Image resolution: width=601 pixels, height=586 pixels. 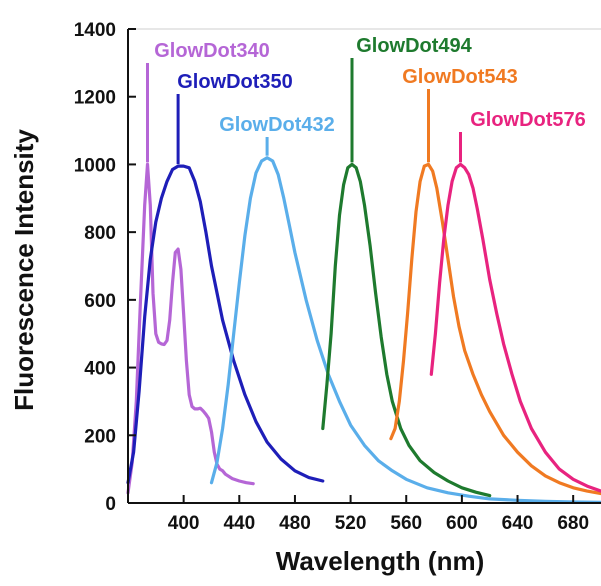 What do you see at coordinates (277, 125) in the screenshot?
I see `series-label-glowdot432: GlowDot432` at bounding box center [277, 125].